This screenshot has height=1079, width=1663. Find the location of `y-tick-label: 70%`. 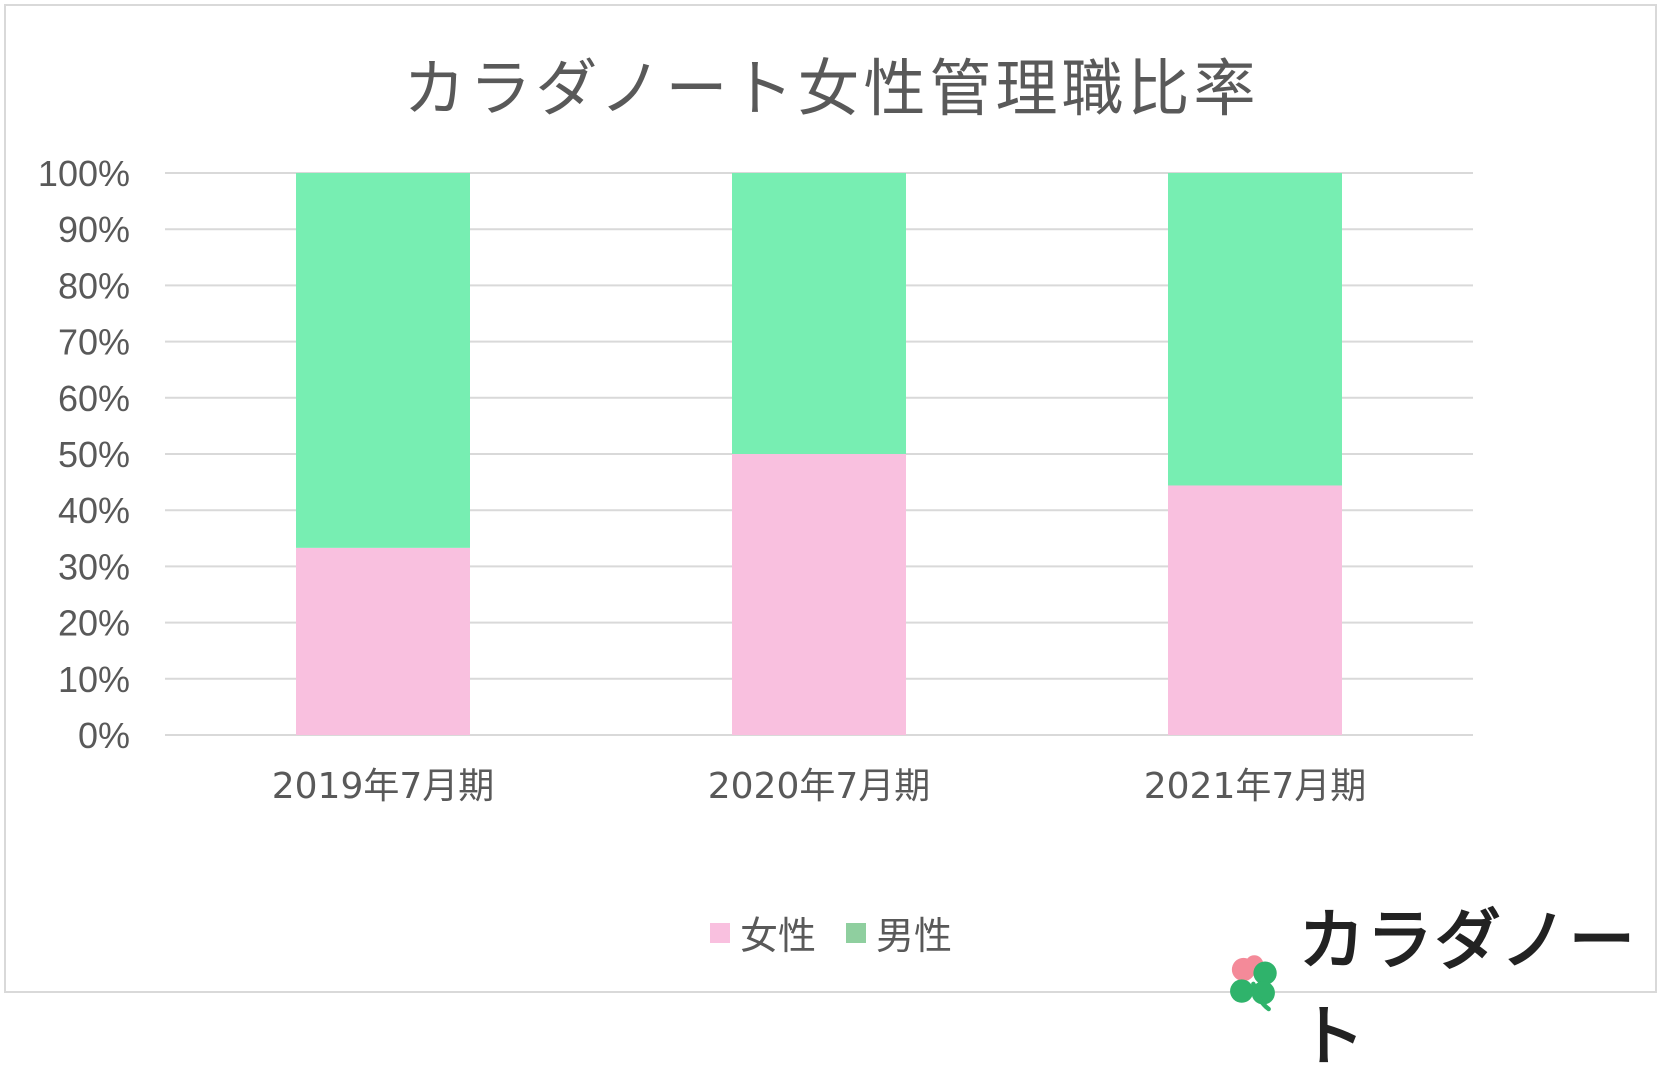

y-tick-label: 70% is located at coordinates (94, 342).